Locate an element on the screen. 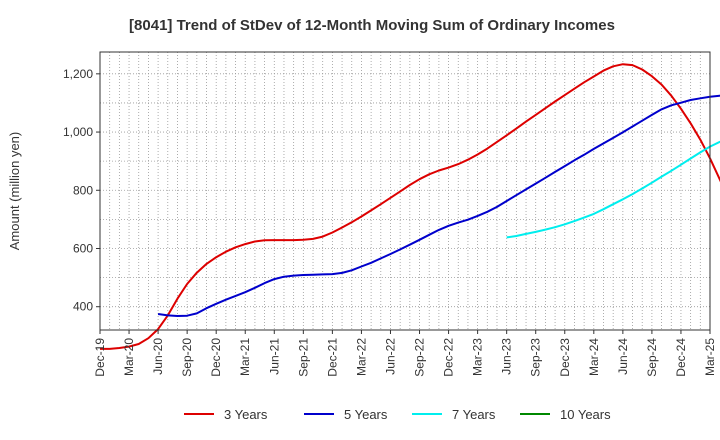 This screenshot has height=440, width=720. x-tick-label: Sep-22 is located at coordinates (420, 357).